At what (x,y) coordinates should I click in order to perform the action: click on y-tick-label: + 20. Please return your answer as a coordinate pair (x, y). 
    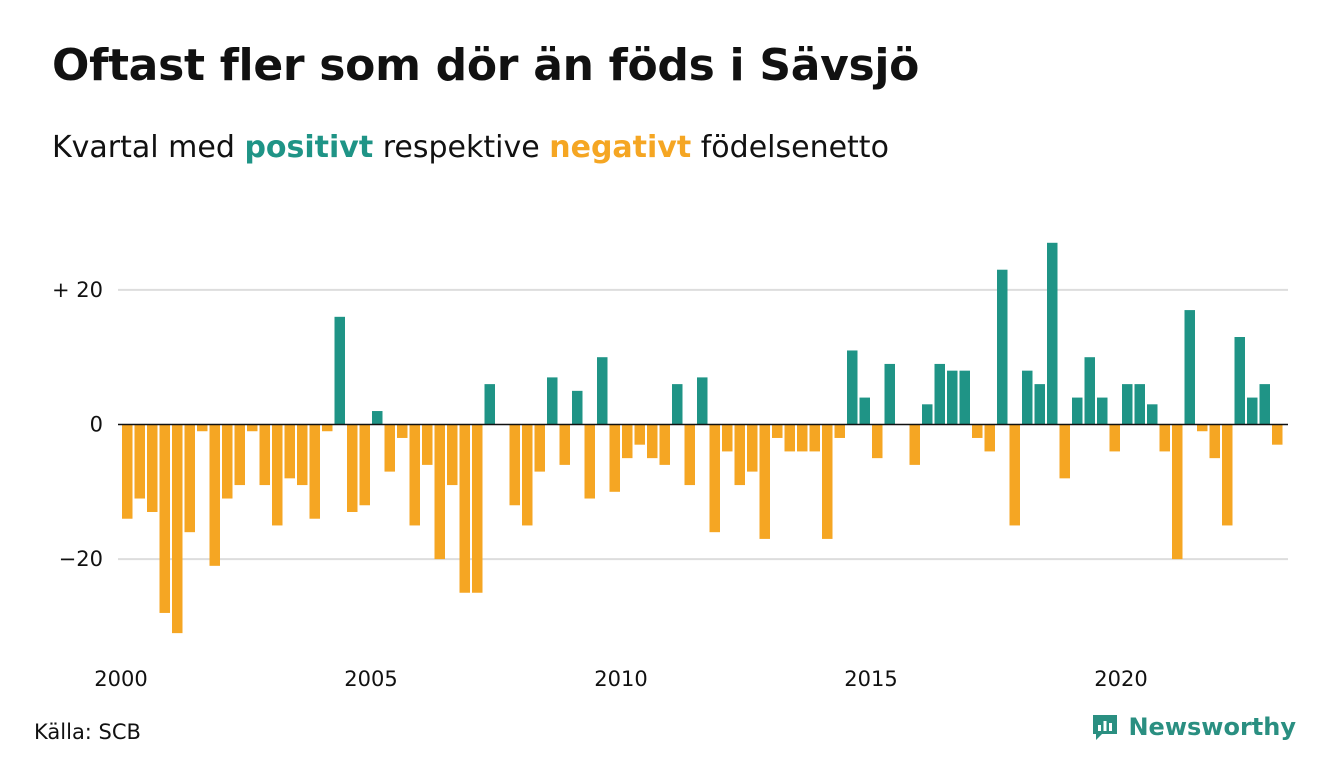
    Looking at the image, I should click on (77, 290).